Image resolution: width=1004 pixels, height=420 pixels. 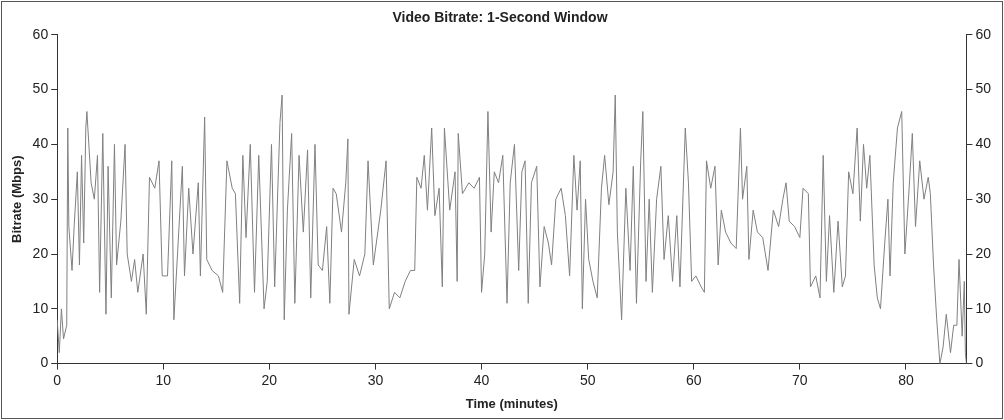 What do you see at coordinates (983, 307) in the screenshot?
I see `y2-tick-label: 10` at bounding box center [983, 307].